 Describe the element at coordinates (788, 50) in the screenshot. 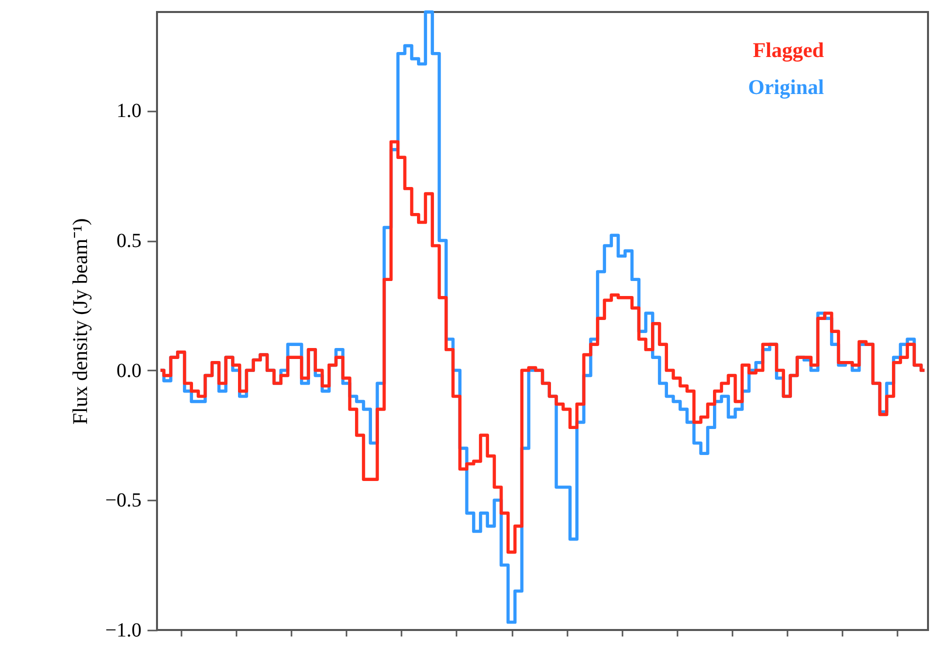

I see `text: Flagged` at that location.